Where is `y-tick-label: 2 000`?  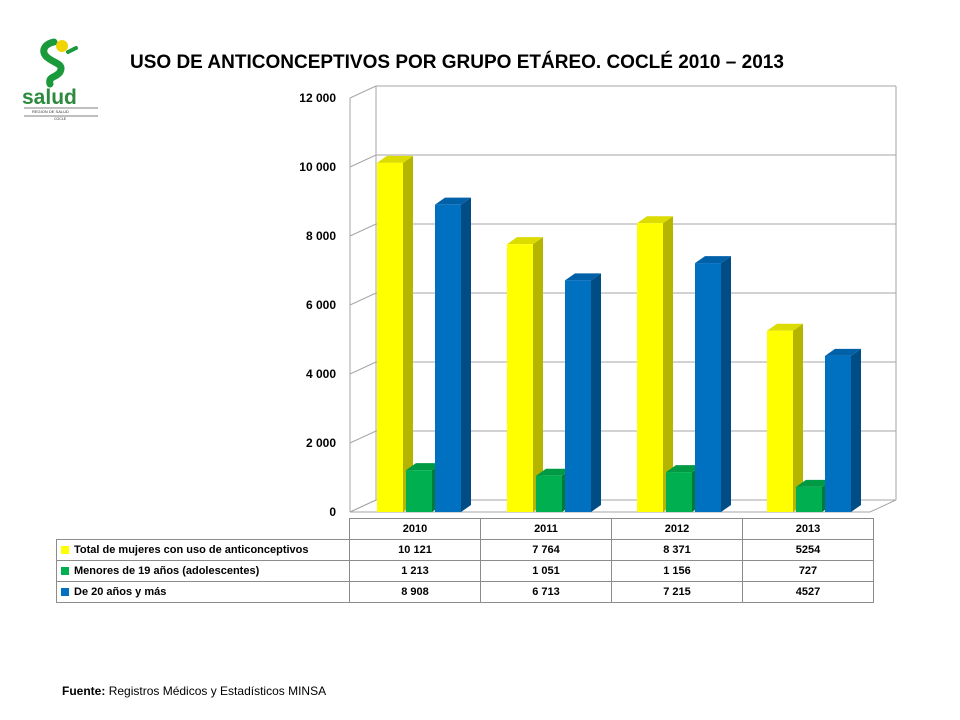
y-tick-label: 2 000 is located at coordinates (321, 443).